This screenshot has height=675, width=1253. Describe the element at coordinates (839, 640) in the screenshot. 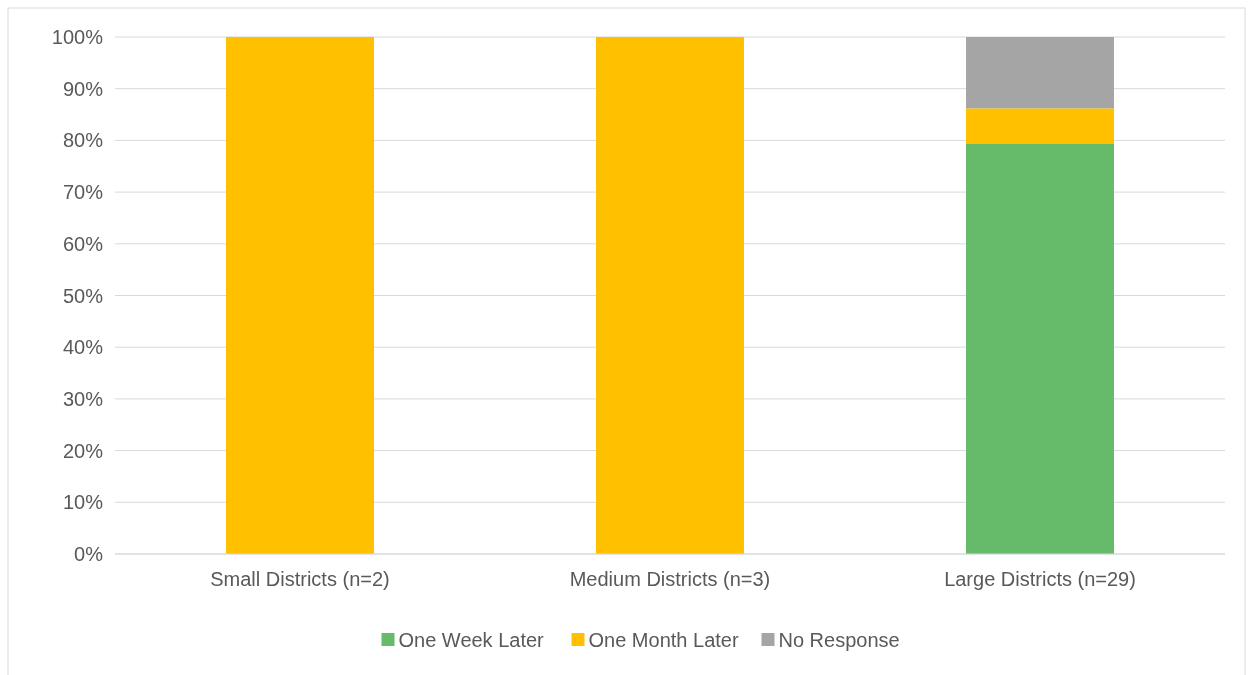

I see `legend-label: No Response` at that location.